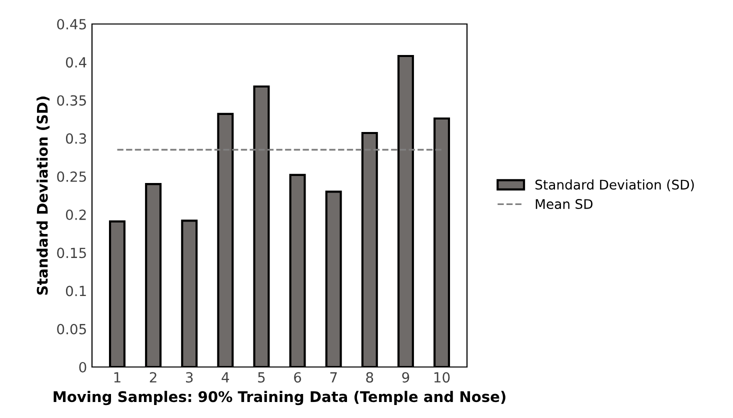  What do you see at coordinates (117, 377) in the screenshot?
I see `x-tick-label: 1` at bounding box center [117, 377].